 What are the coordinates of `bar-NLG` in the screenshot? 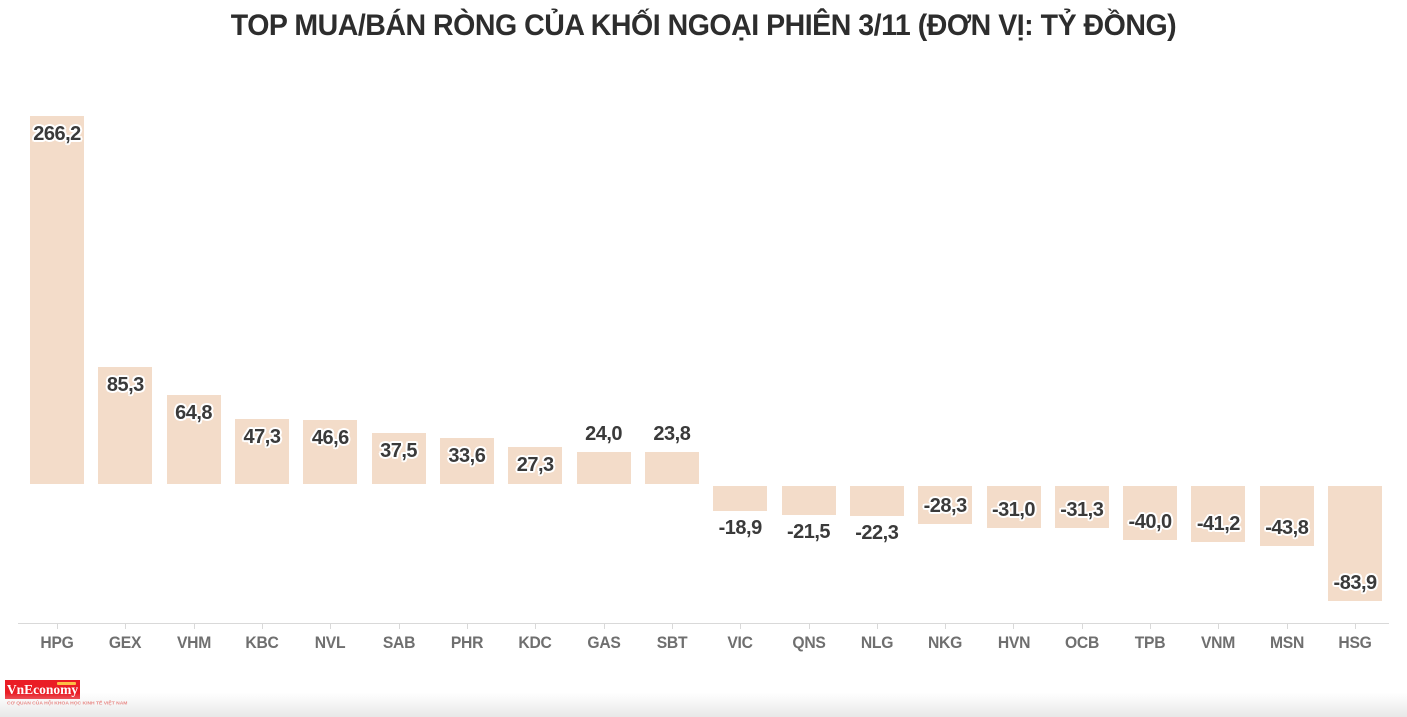 It's located at (876, 501).